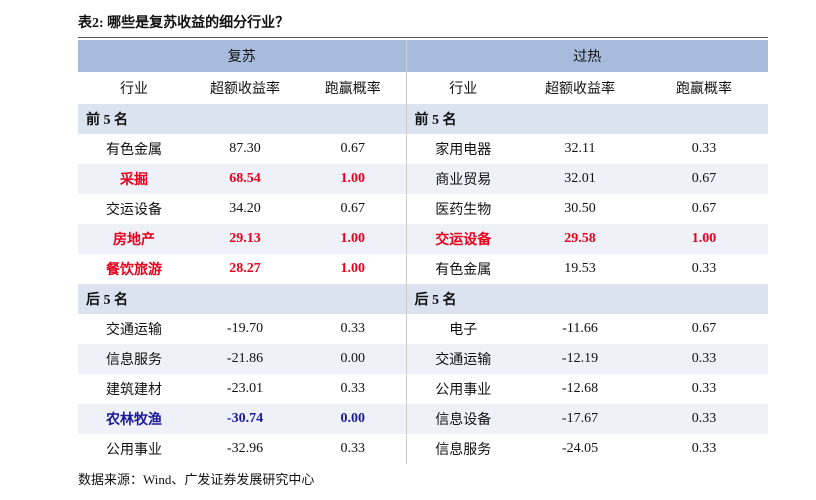  What do you see at coordinates (134, 419) in the screenshot?
I see `industry-cell: 农林牧渔` at bounding box center [134, 419].